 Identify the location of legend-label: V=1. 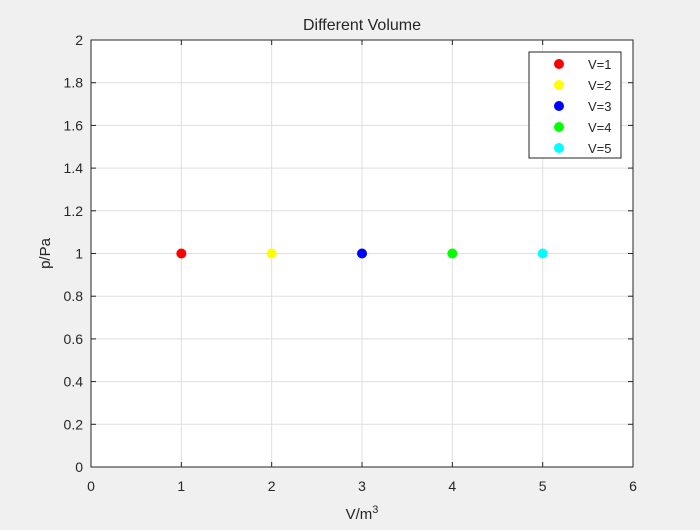
(600, 64).